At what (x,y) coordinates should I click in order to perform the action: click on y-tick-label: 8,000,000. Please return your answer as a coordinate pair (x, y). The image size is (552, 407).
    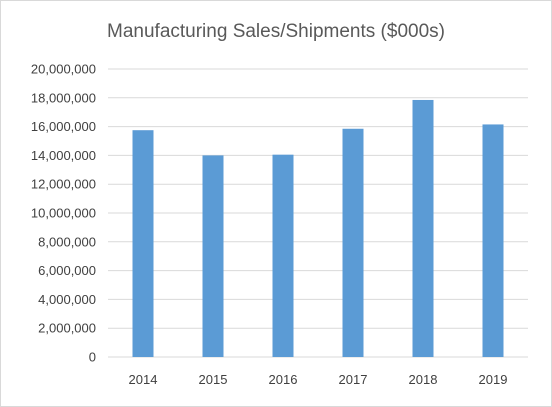
    Looking at the image, I should click on (67, 241).